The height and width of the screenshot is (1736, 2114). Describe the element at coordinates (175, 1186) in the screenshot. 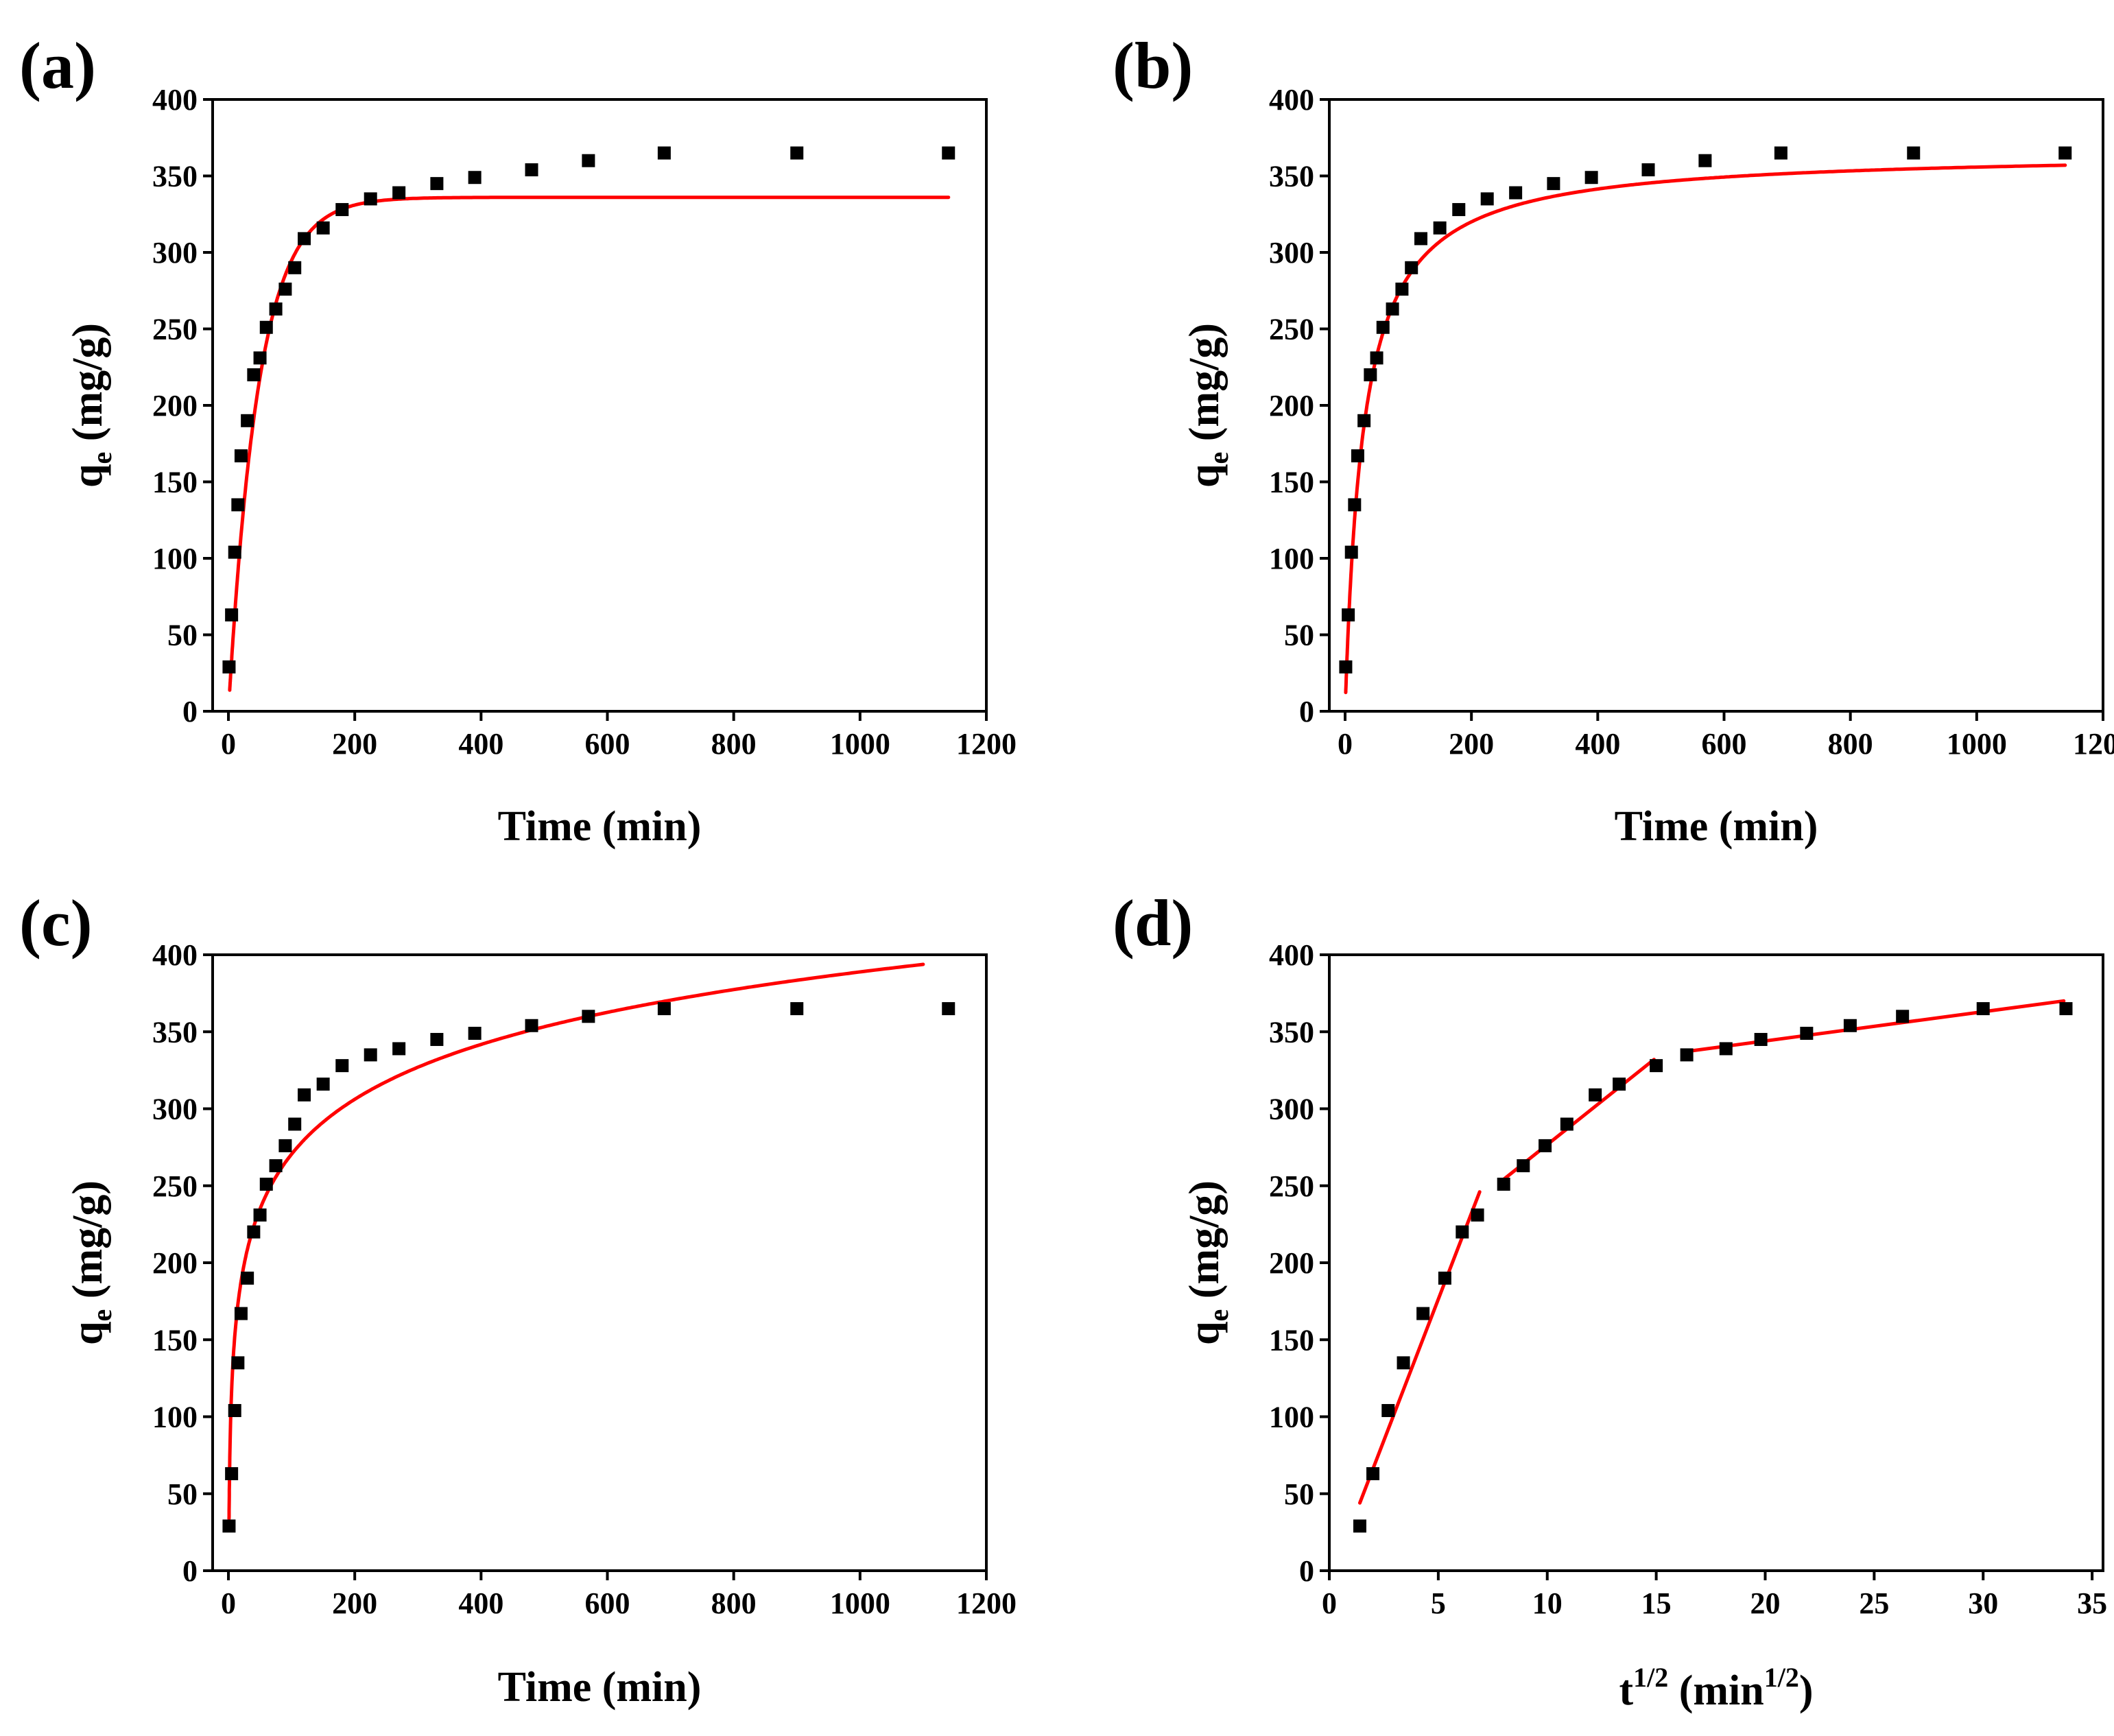

I see `panel-c-y-tick-label: 250` at that location.